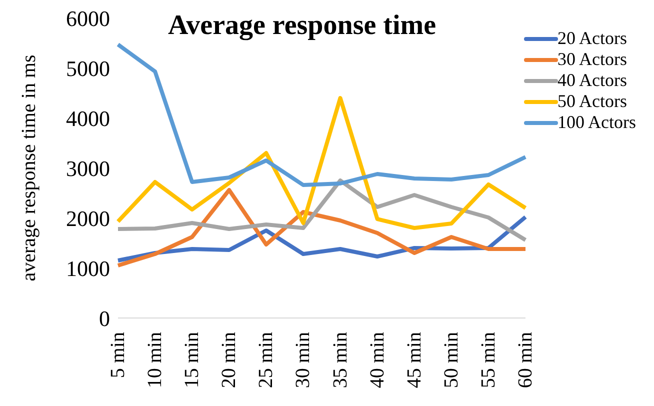  I want to click on x-tick-label: 35 min, so click(340, 360).